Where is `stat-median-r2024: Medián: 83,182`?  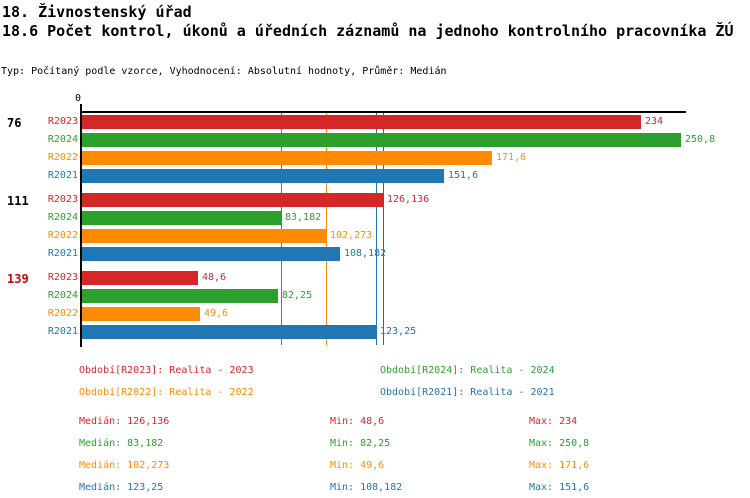
stat-median-r2024: Medián: 83,182 is located at coordinates (121, 443).